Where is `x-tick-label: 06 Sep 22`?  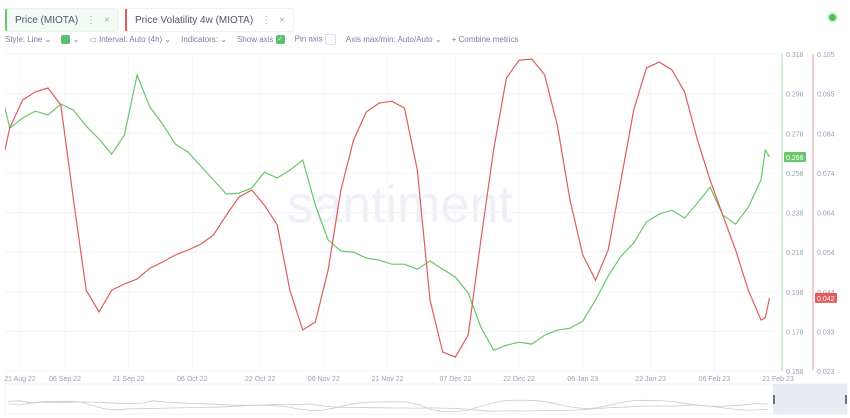
x-tick-label: 06 Sep 22 is located at coordinates (65, 379).